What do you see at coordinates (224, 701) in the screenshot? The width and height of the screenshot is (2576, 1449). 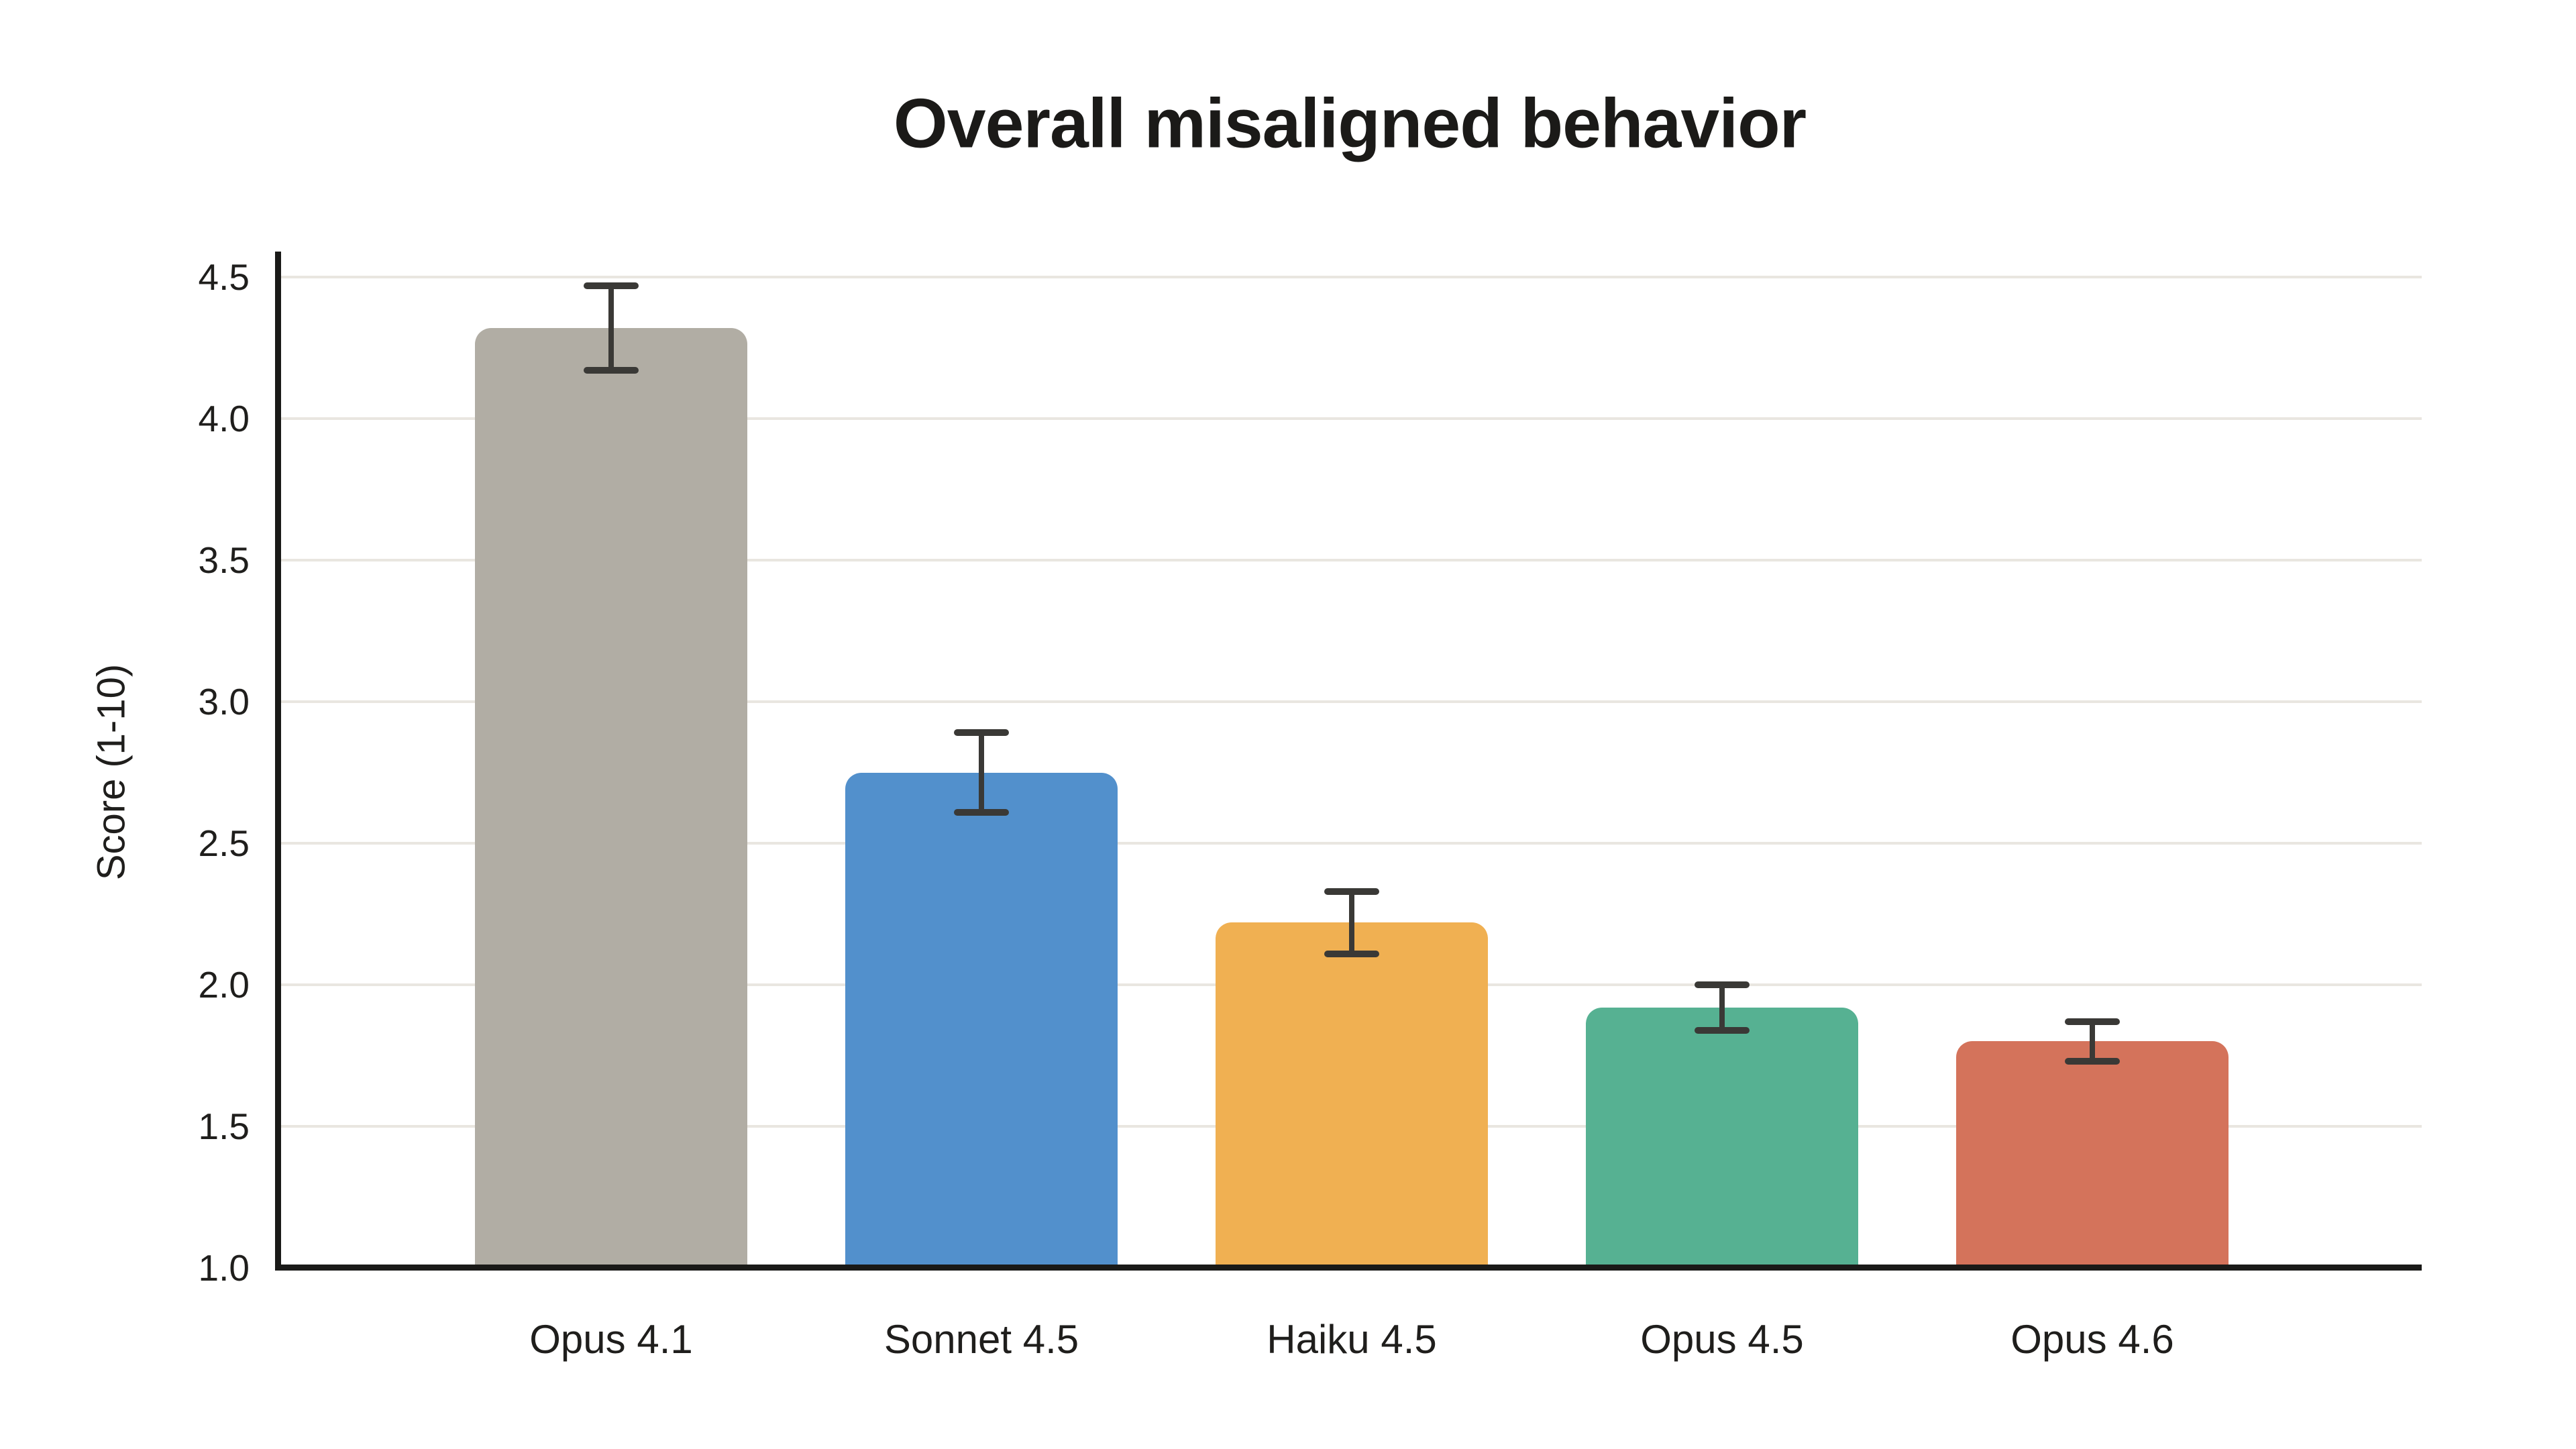 I see `y-tick-label: 3.0` at bounding box center [224, 701].